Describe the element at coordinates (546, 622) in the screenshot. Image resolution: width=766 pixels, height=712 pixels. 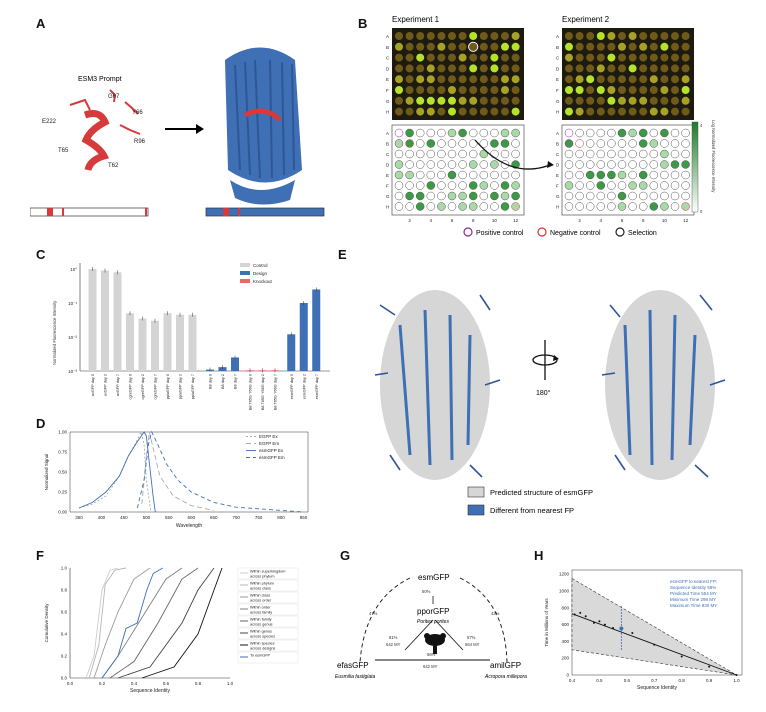
I see `h-ylabel: Time in Millions of Years` at that location.